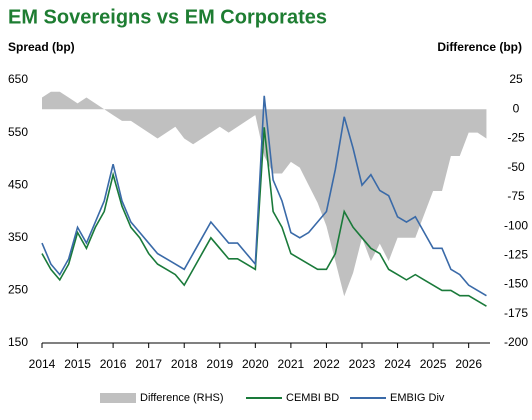  I want to click on y2-tick-label: -100, so click(516, 225).